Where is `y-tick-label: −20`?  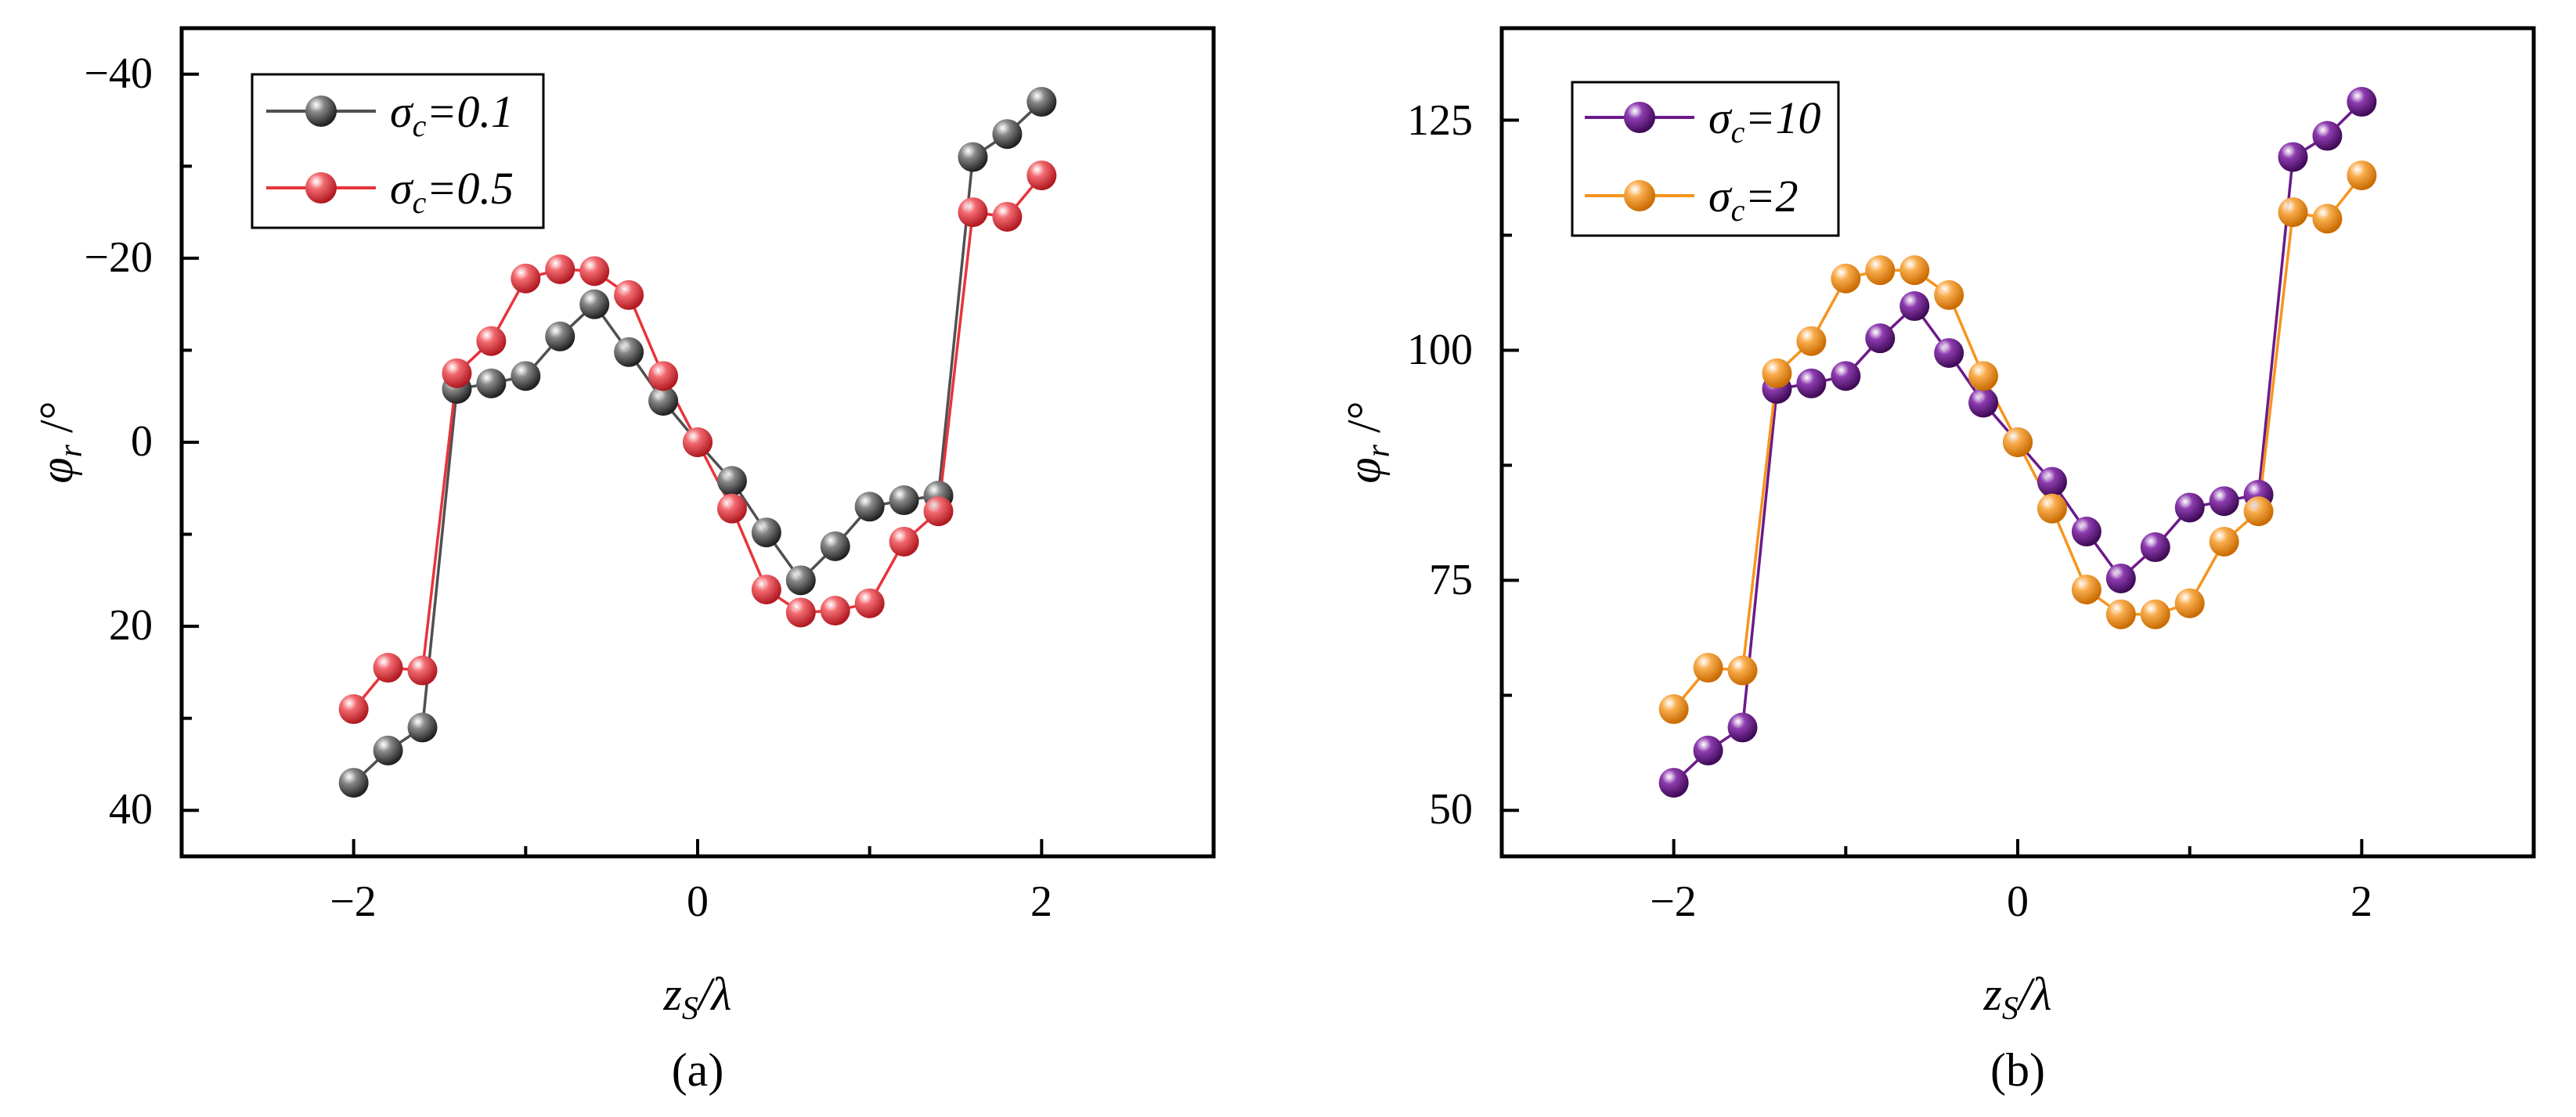
y-tick-label: −20 is located at coordinates (119, 258).